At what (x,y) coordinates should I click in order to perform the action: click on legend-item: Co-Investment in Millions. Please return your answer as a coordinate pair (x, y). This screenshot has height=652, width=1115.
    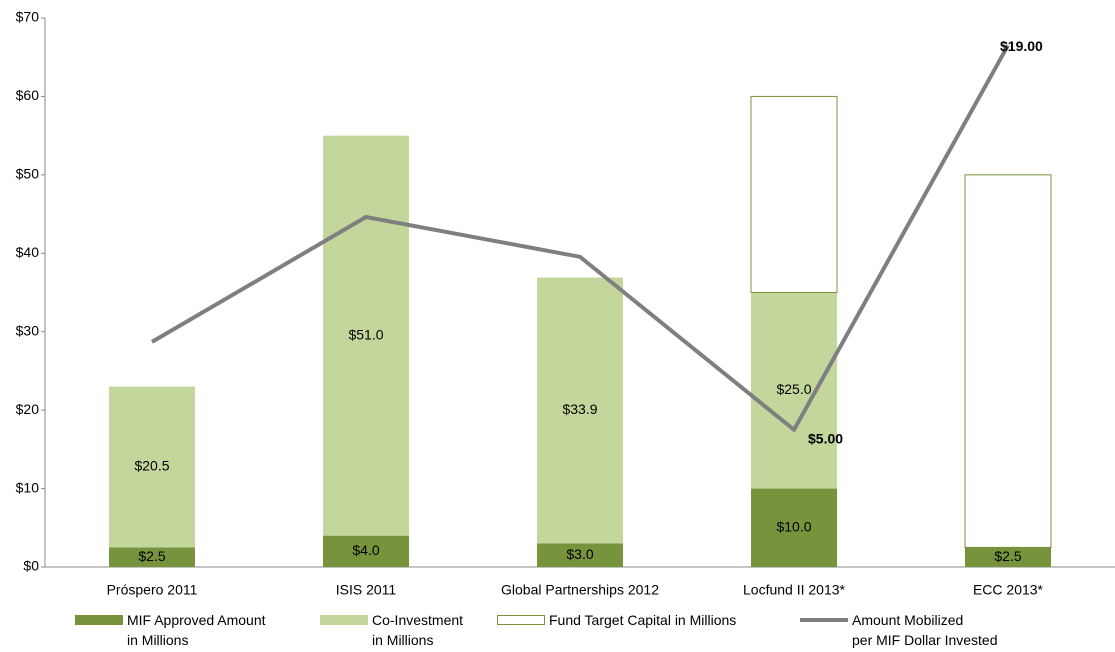
    Looking at the image, I should click on (391, 630).